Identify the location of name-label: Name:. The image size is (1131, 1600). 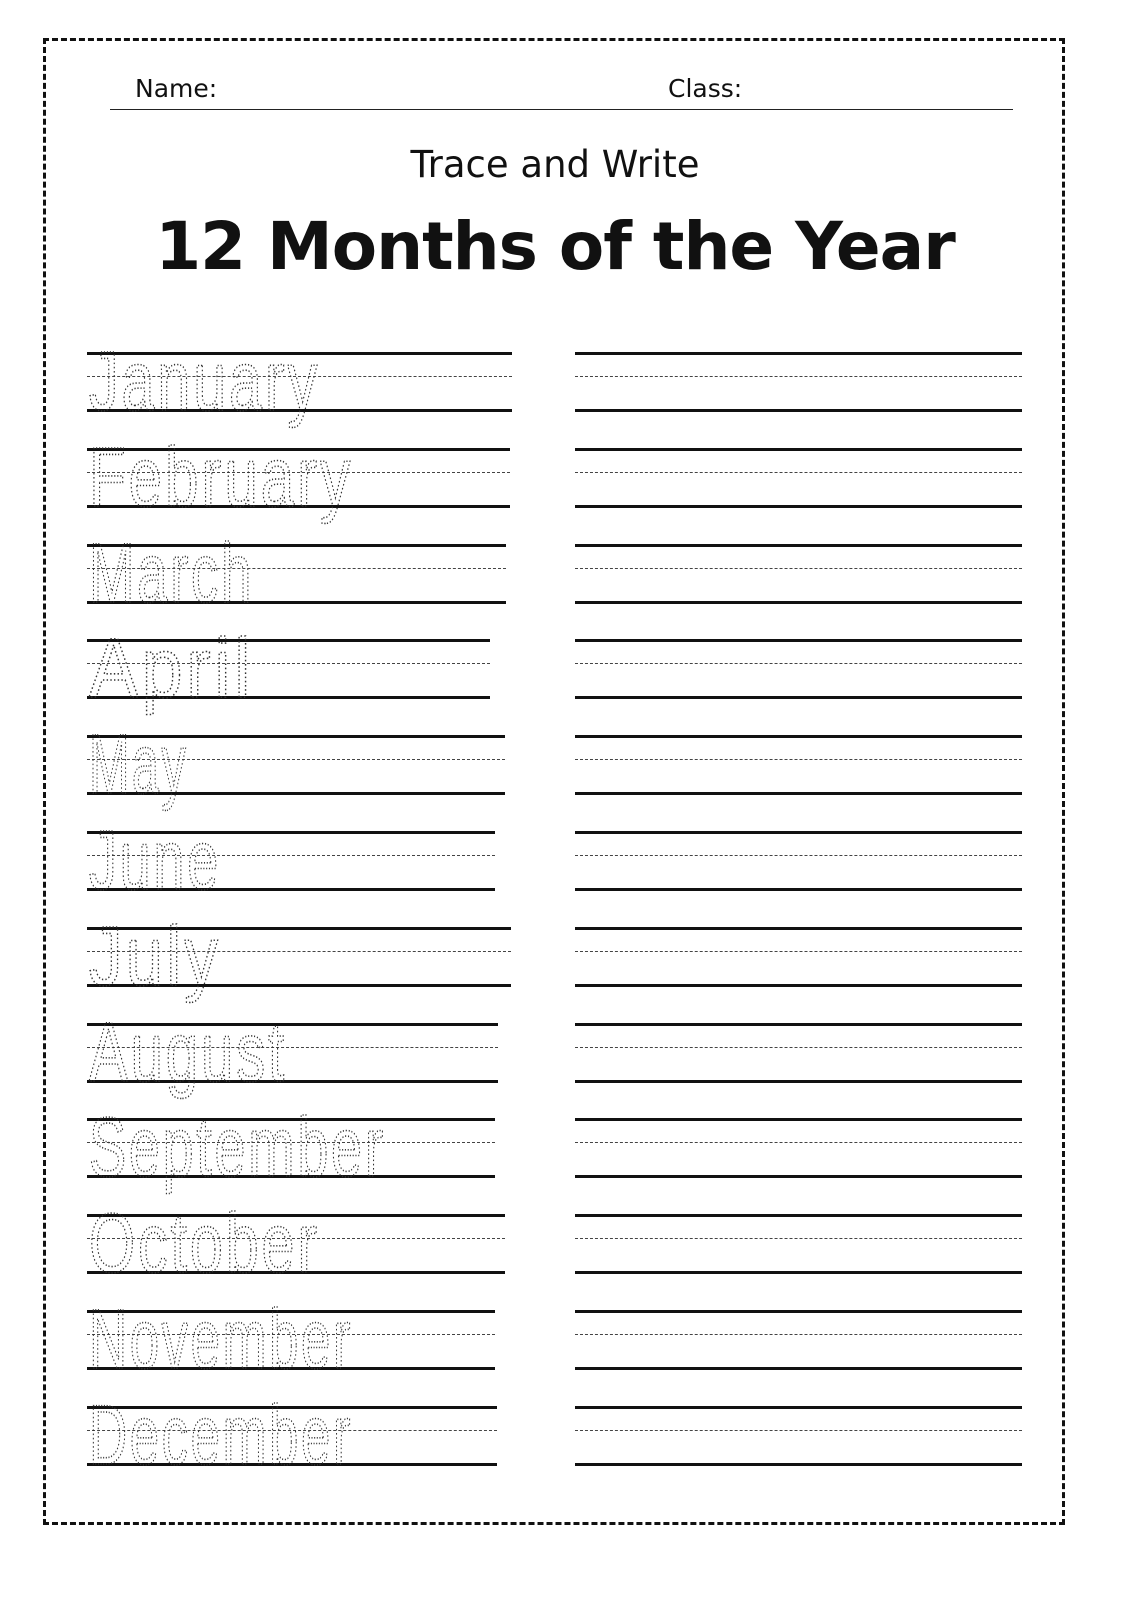
(176, 88).